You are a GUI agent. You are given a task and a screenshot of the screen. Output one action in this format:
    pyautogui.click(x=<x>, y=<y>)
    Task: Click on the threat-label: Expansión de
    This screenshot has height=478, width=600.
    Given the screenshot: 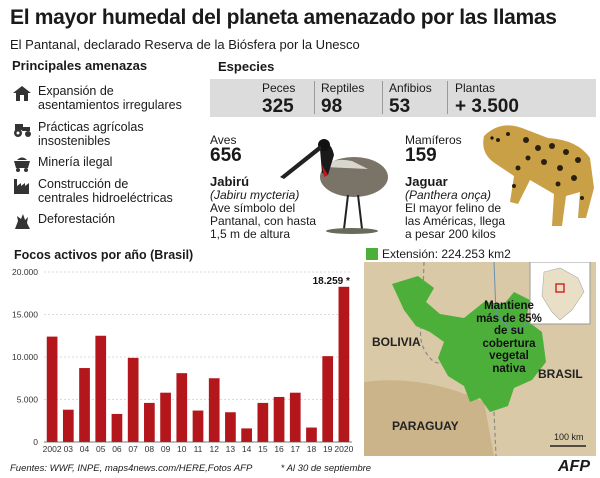 What is the action you would take?
    pyautogui.click(x=76, y=91)
    